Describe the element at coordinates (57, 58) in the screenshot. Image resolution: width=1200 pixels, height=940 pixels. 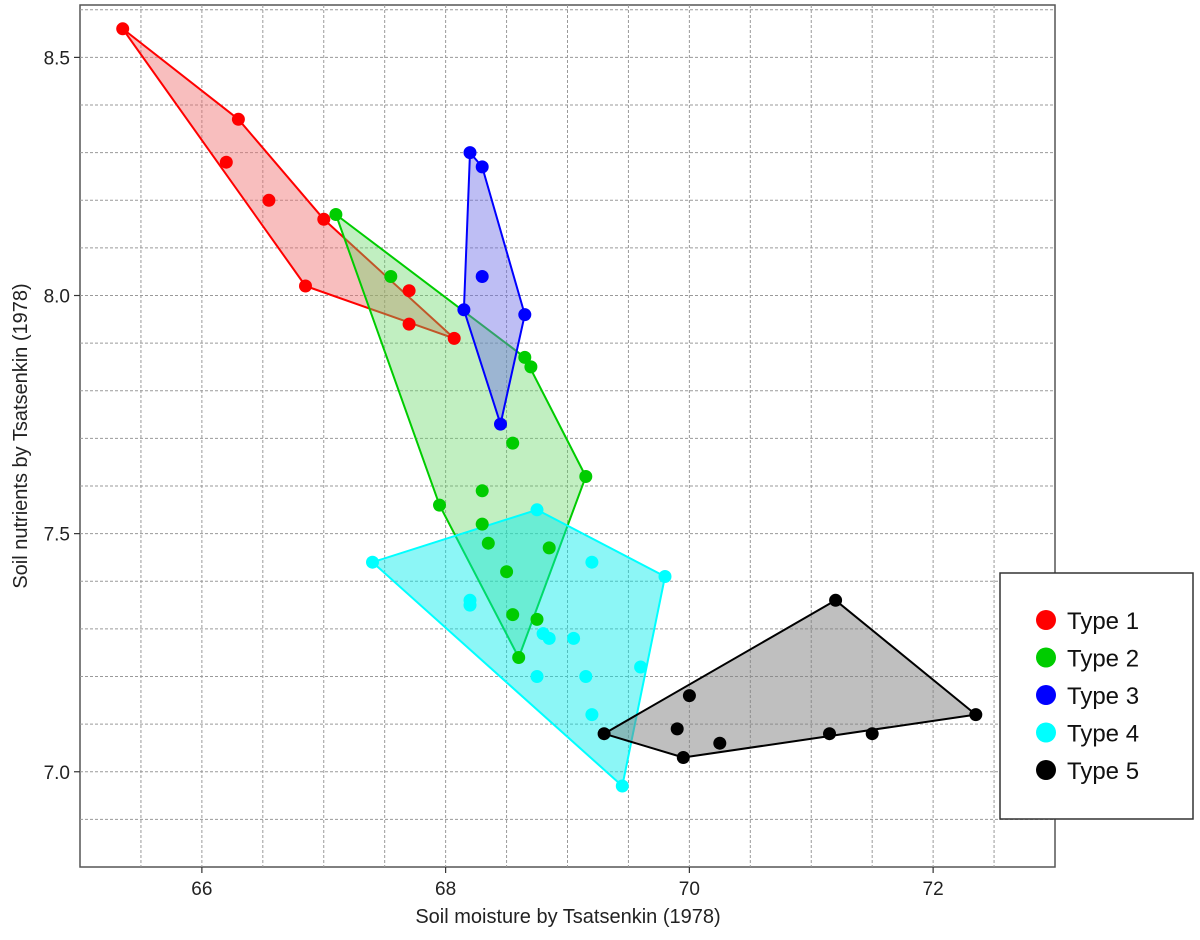
I see `y-tick-label: 8.5` at that location.